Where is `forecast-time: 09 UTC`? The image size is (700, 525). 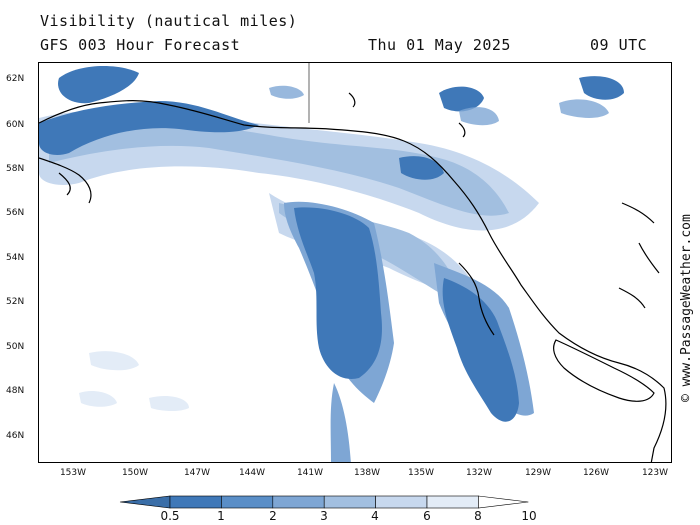
forecast-time: 09 UTC is located at coordinates (619, 45).